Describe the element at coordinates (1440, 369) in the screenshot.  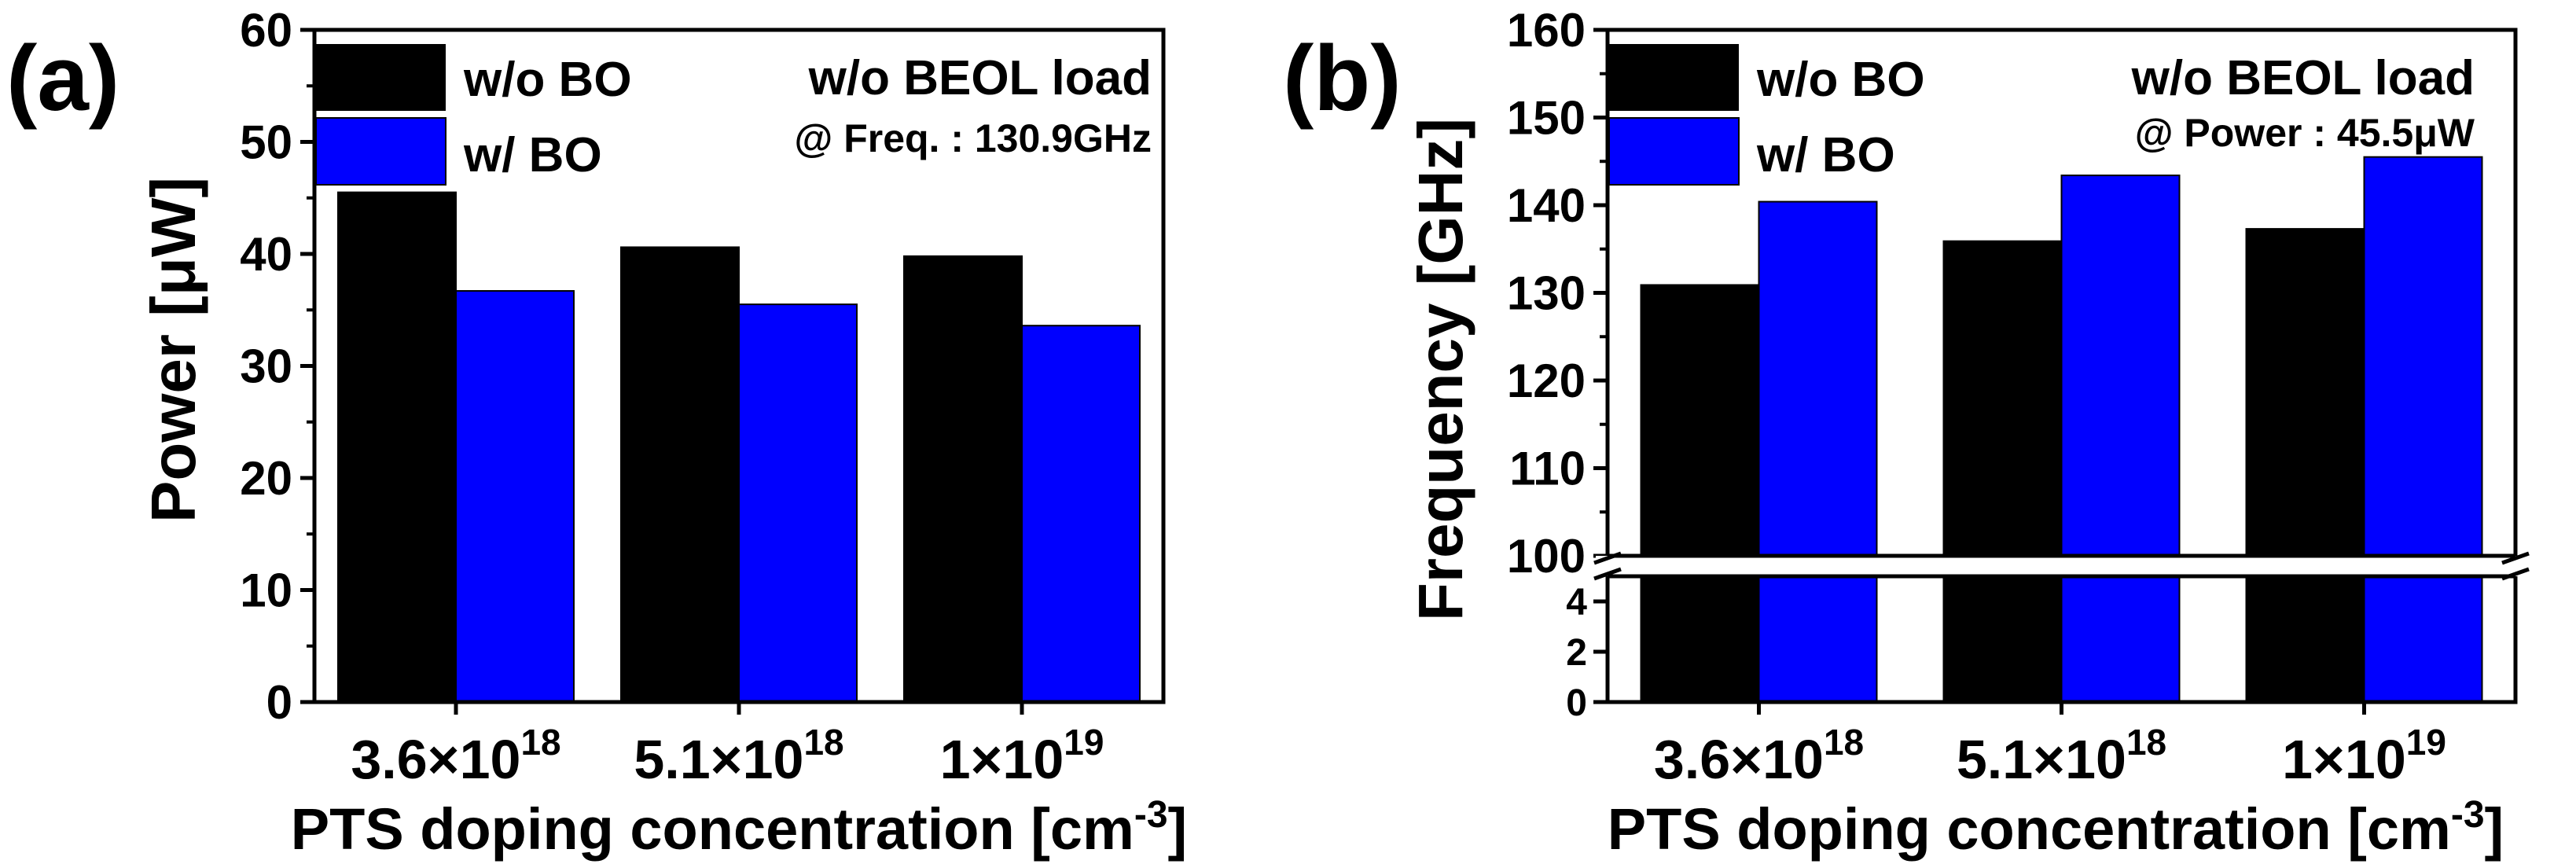
I see `panel-b-ylabel: Frequency [GHz]` at that location.